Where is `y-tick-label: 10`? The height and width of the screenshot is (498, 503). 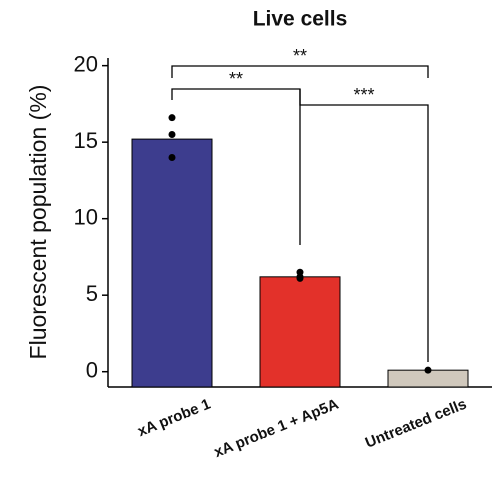 y-tick-label: 10 is located at coordinates (86, 216).